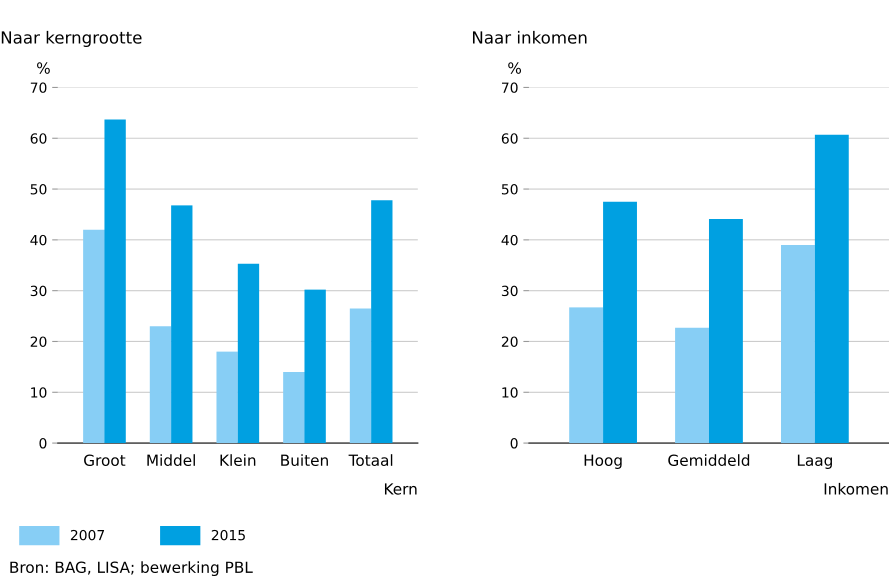 The image size is (889, 583). Describe the element at coordinates (603, 461) in the screenshot. I see `x-tick-label: Hoog` at that location.